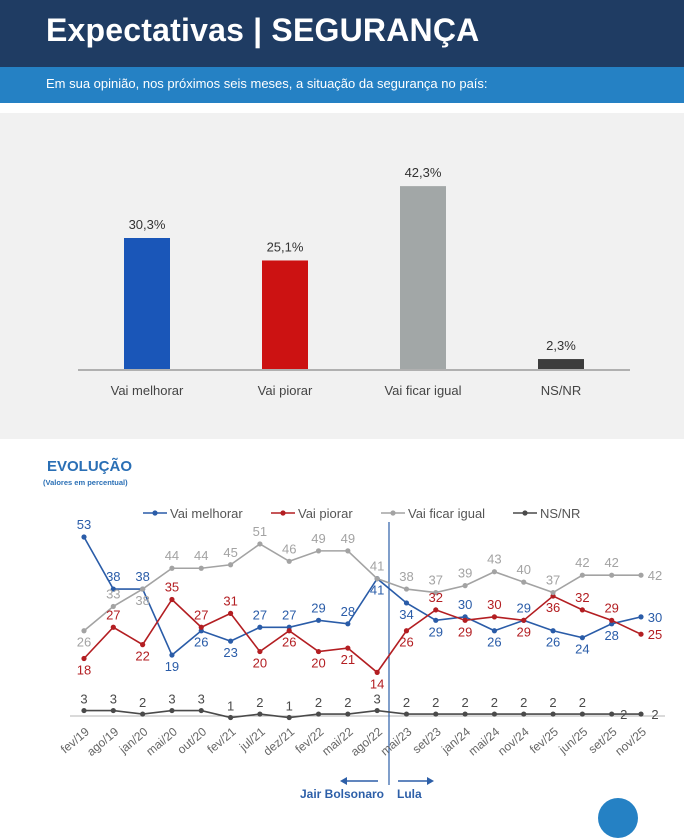  Describe the element at coordinates (560, 513) in the screenshot. I see `legend-label: NS/NR` at that location.